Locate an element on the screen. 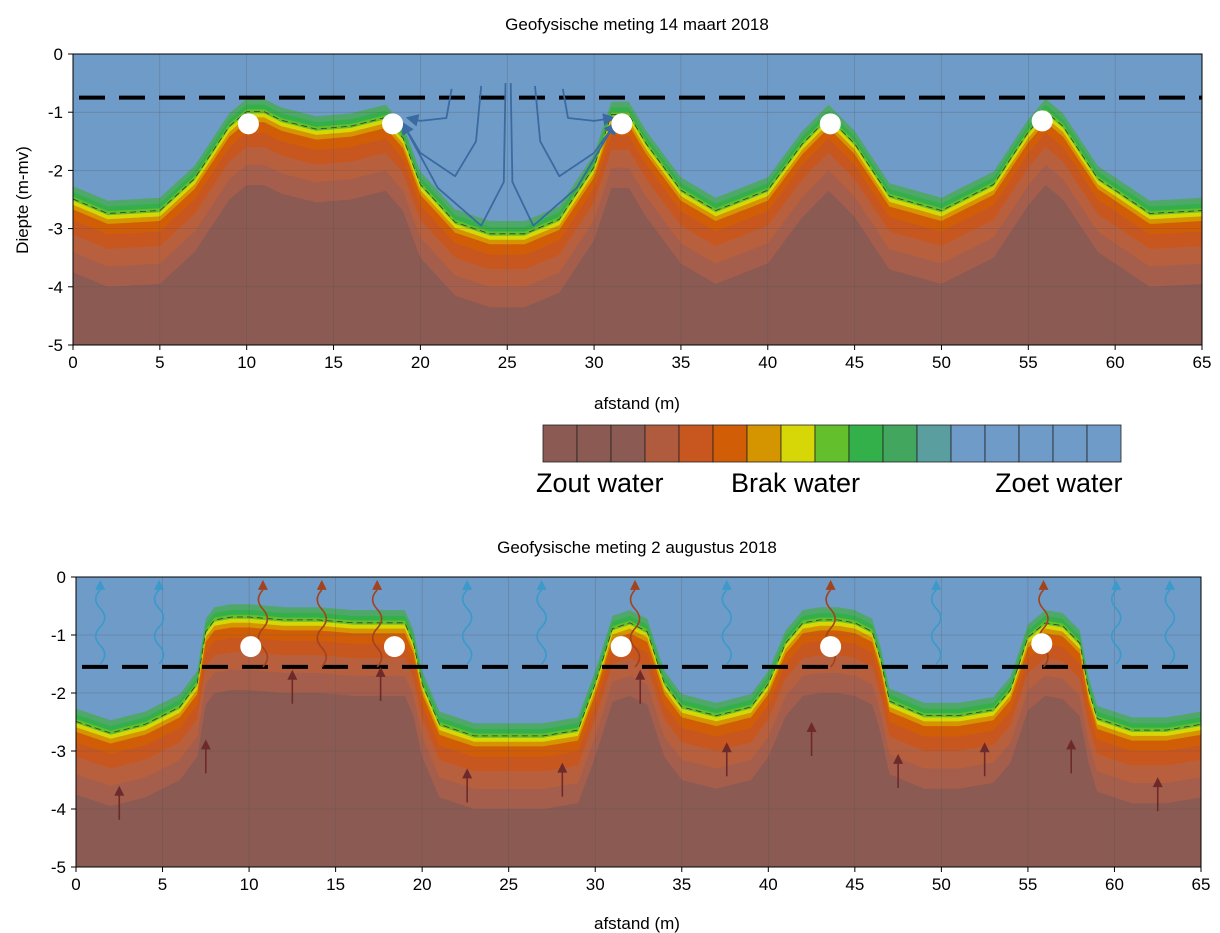 Image resolution: width=1220 pixels, height=933 pixels. chart-title: Geofysische meting 2 augustus 2018 is located at coordinates (637, 547).